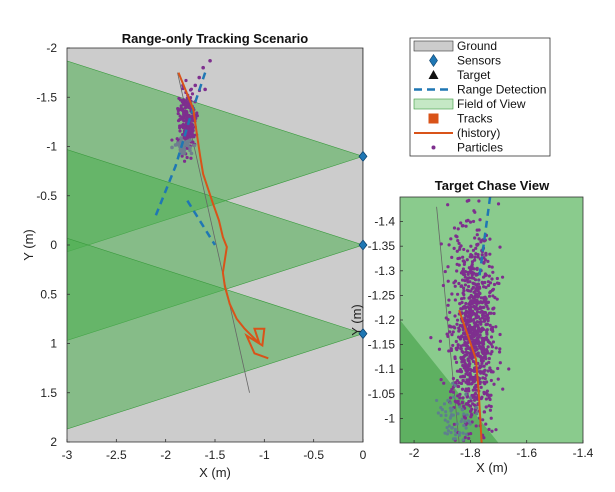 Image resolution: width=615 pixels, height=492 pixels. Describe the element at coordinates (384, 369) in the screenshot. I see `zoom-y-tick-label: -1.1` at that location.